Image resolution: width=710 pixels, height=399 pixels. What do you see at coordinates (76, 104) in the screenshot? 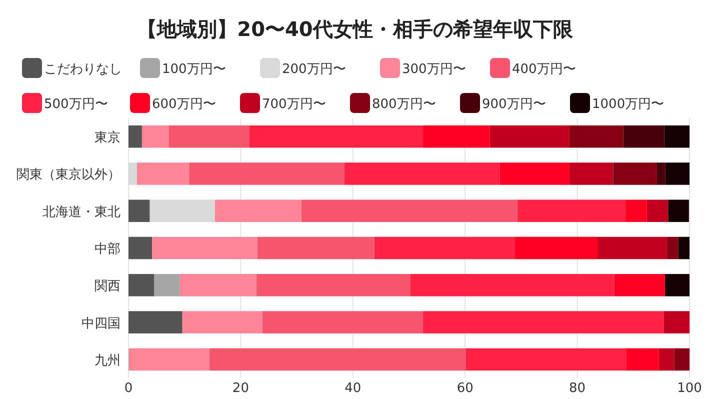
I see `legend-label: 500万円〜` at bounding box center [76, 104].